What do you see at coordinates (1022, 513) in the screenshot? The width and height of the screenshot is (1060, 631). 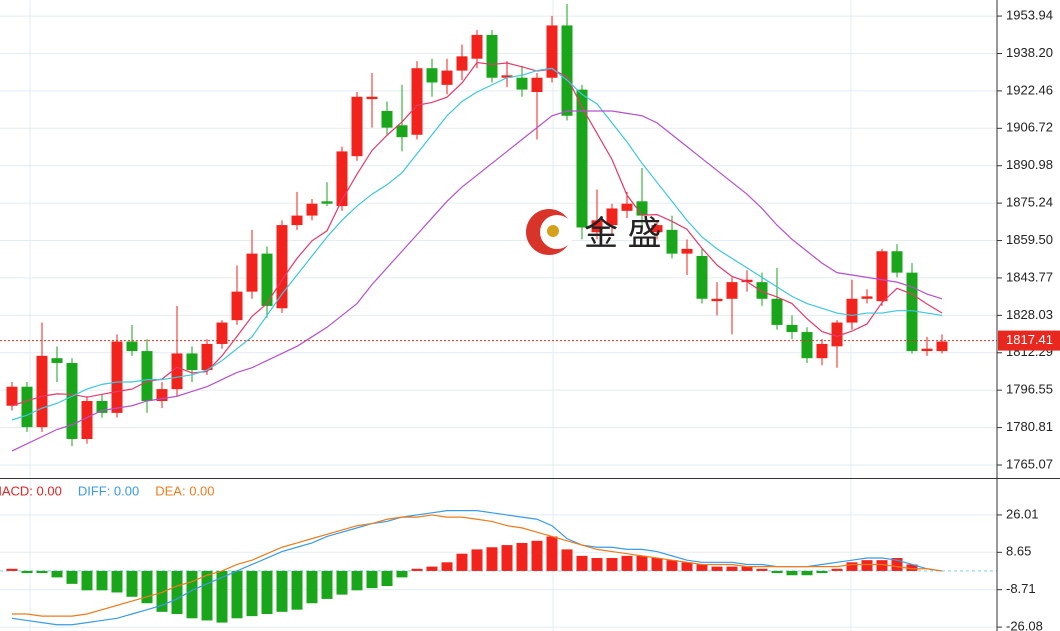 I see `y-tick-label: 26.01` at bounding box center [1022, 513].